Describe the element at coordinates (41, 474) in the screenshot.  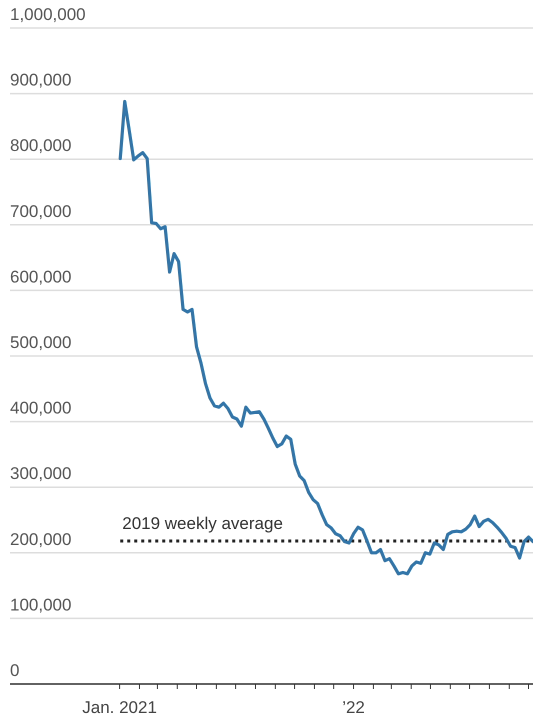
I see `y-tick-label: 300,000` at that location.